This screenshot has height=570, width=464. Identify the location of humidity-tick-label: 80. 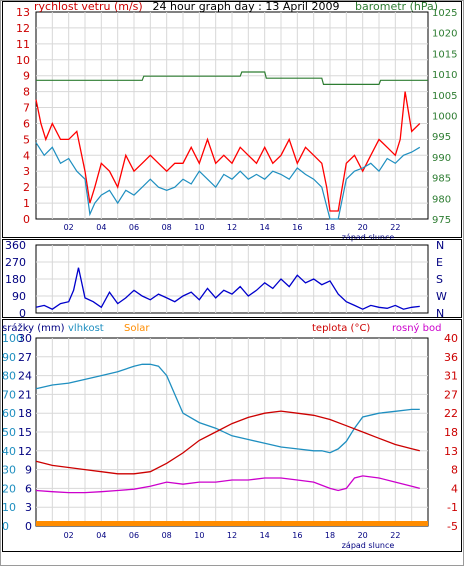
(9, 376).